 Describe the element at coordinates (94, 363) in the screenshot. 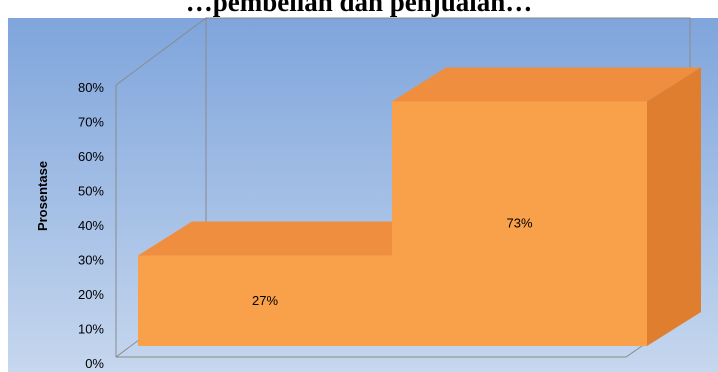

I see `y-tick-label: 0%` at that location.